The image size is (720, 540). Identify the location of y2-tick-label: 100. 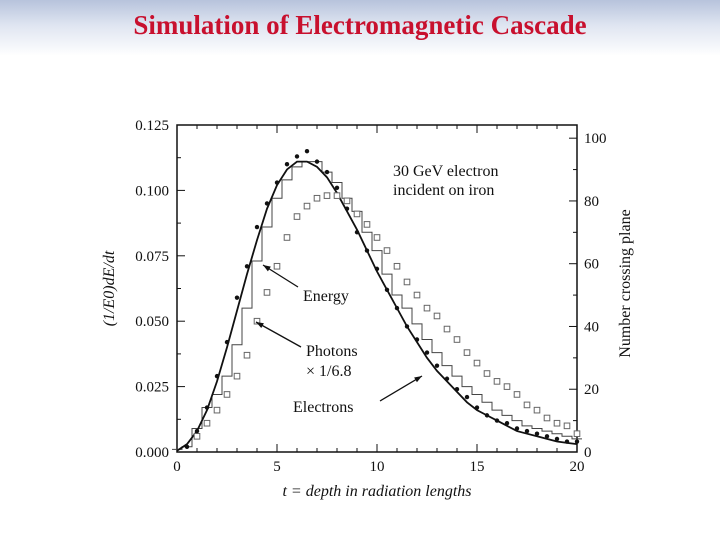
(595, 139).